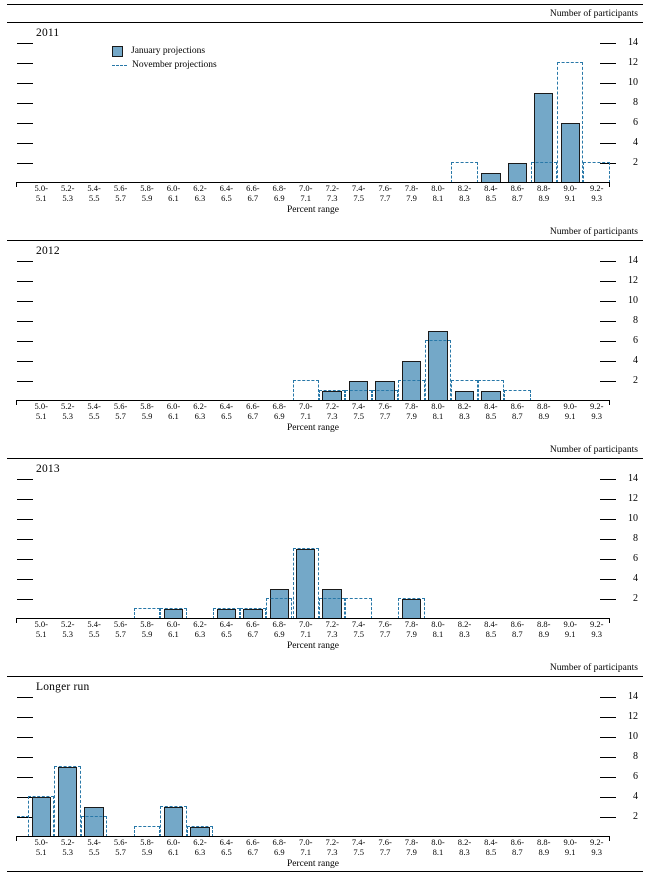 This screenshot has height=875, width=650. I want to click on x-bin-label-bottom: 7.1, so click(306, 197).